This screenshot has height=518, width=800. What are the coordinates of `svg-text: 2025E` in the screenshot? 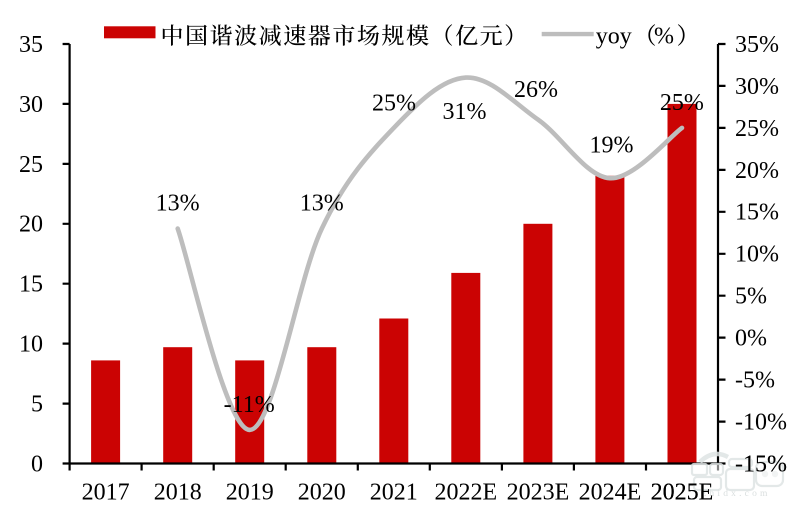 It's located at (682, 493).